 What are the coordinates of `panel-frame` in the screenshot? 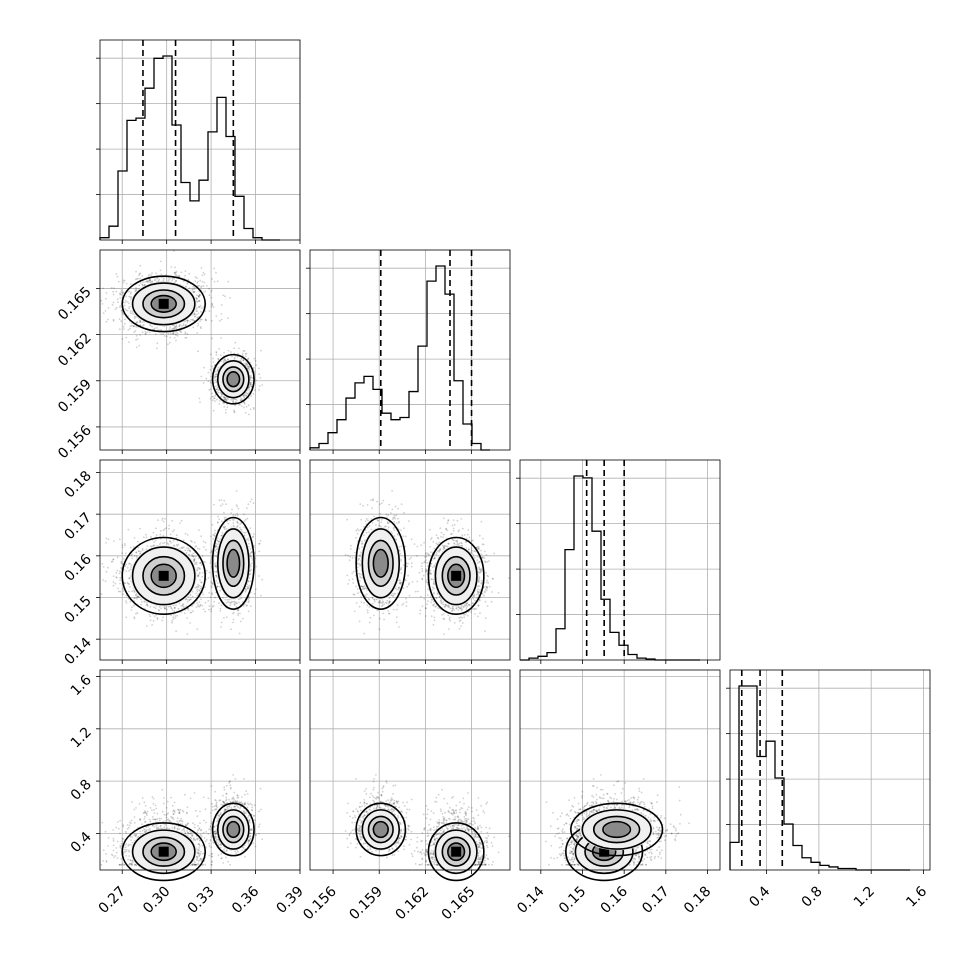 It's located at (200, 140).